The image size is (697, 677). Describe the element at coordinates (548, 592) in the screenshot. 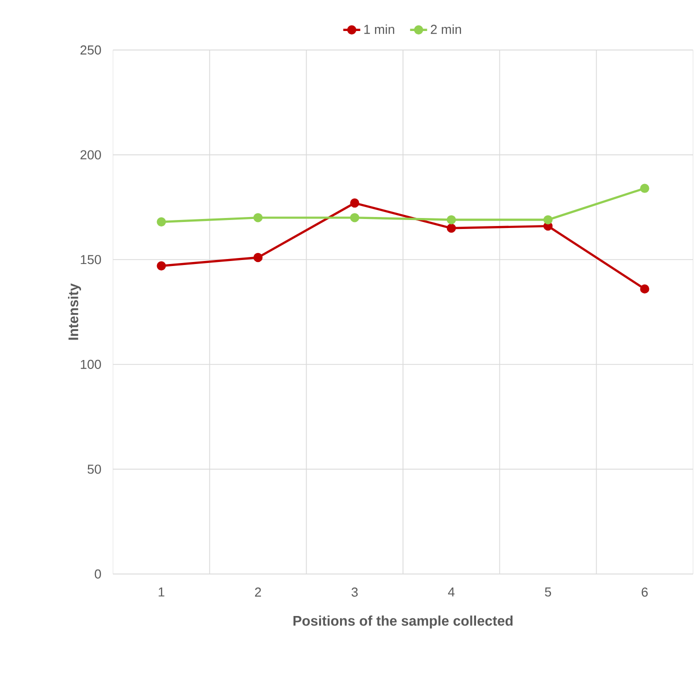

I see `x-tick-label: 5` at that location.